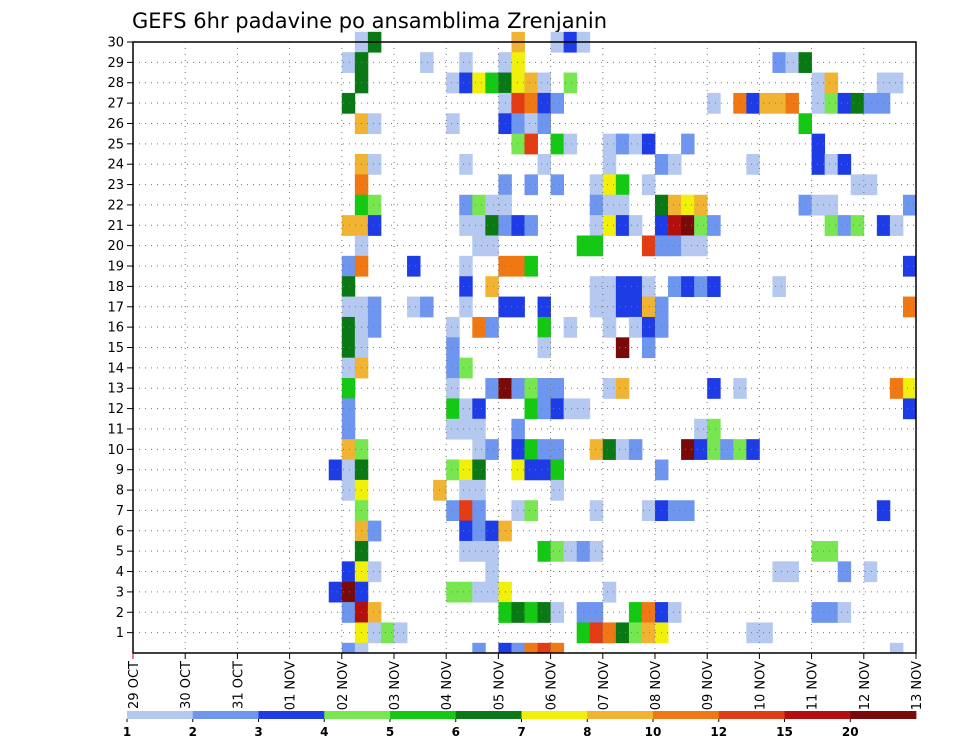 This screenshot has height=742, width=960. What do you see at coordinates (115, 83) in the screenshot?
I see `y-tick-label: 28` at bounding box center [115, 83].